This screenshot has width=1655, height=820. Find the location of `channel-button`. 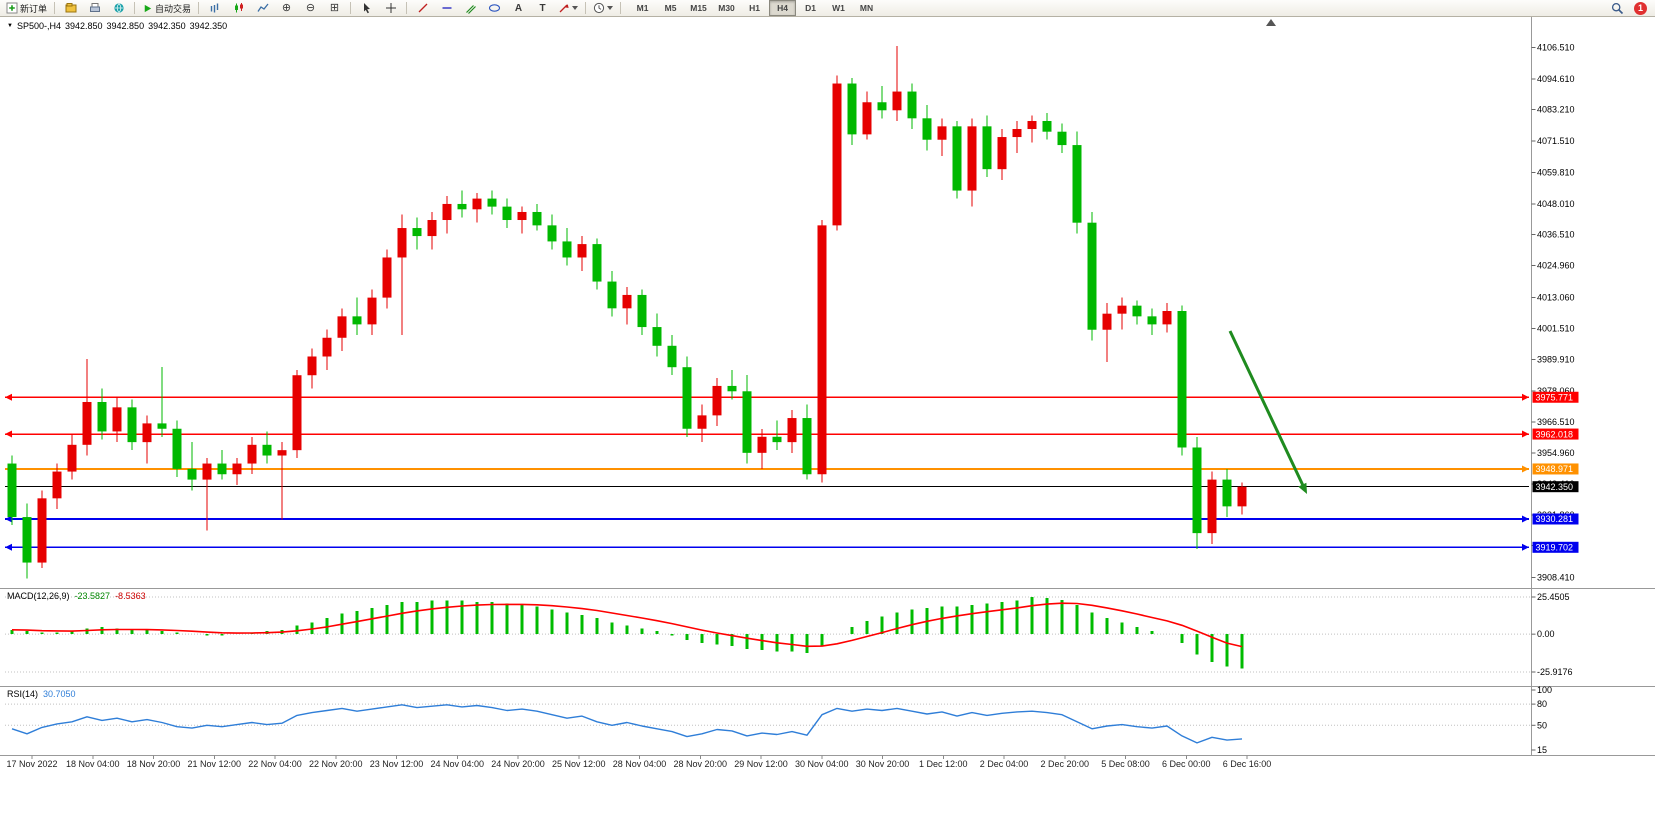

channel-button is located at coordinates (470, 8).